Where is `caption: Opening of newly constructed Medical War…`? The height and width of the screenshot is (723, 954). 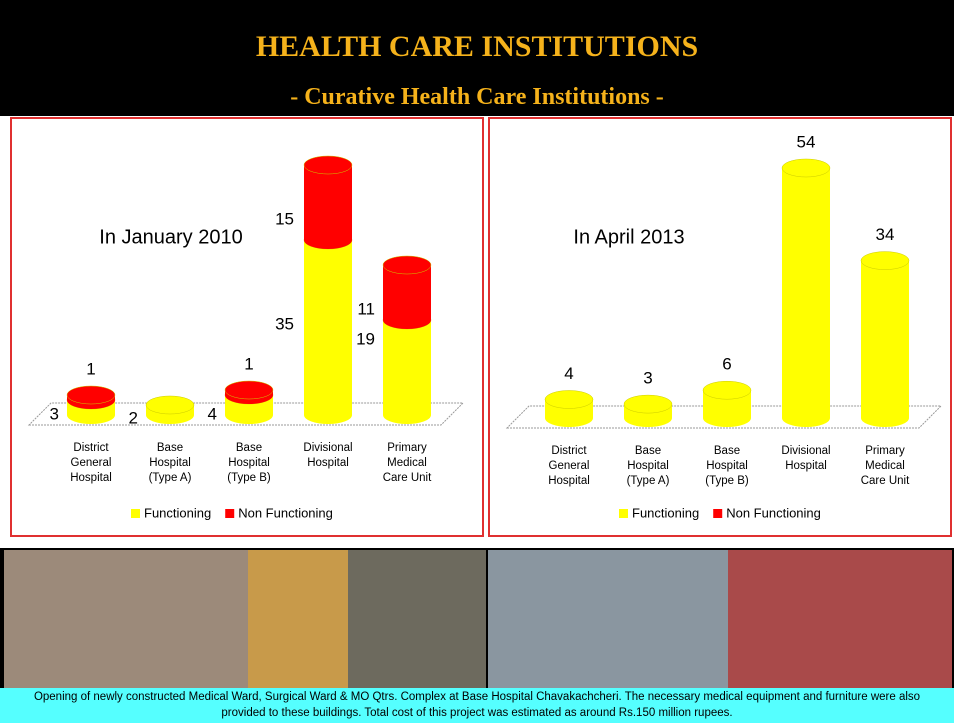
caption: Opening of newly constructed Medical War… is located at coordinates (477, 705).